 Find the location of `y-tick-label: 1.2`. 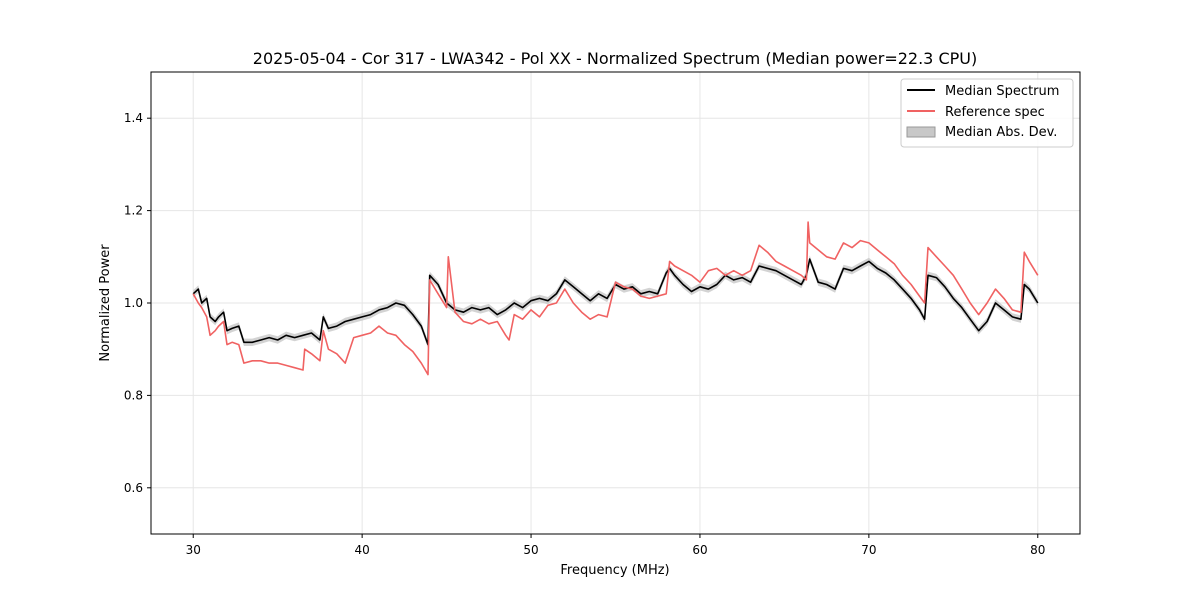

y-tick-label: 1.2 is located at coordinates (133, 211).